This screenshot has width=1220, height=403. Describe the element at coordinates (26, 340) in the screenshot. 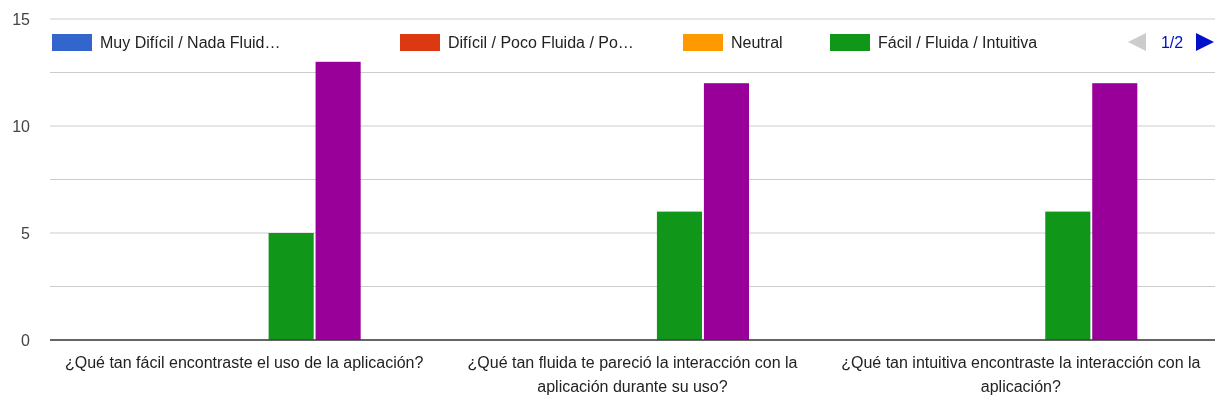

I see `y-tick-label: 0` at that location.